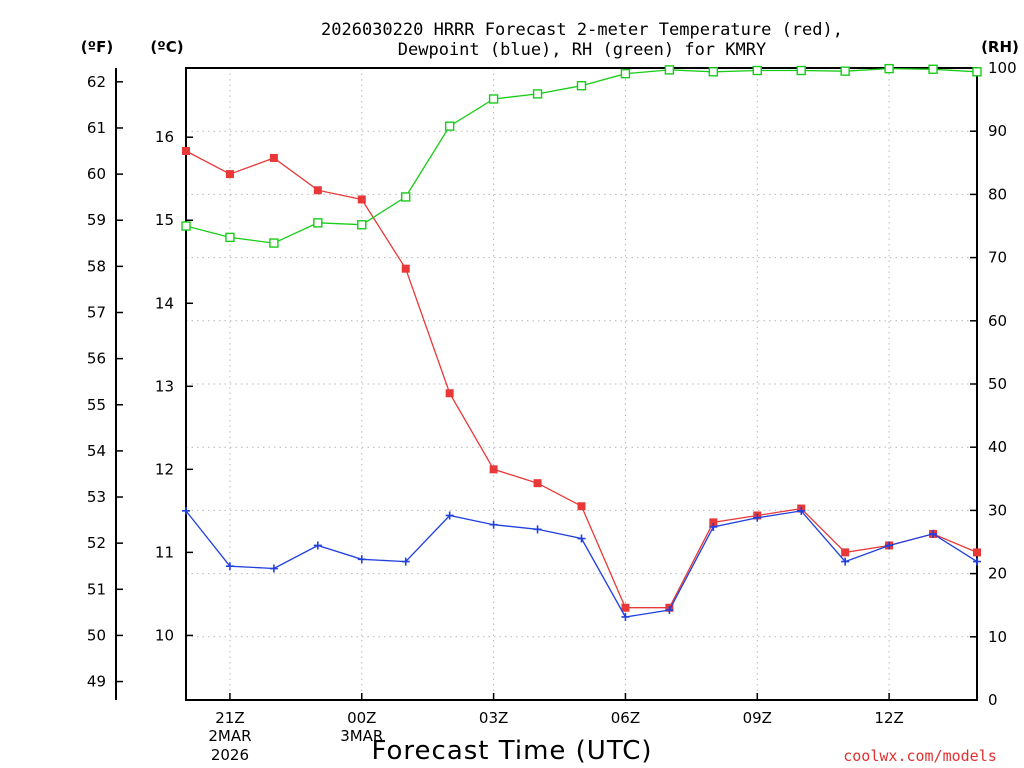 The image size is (1024, 768). What do you see at coordinates (164, 220) in the screenshot?
I see `celsius-tick-label-15: 15` at bounding box center [164, 220].